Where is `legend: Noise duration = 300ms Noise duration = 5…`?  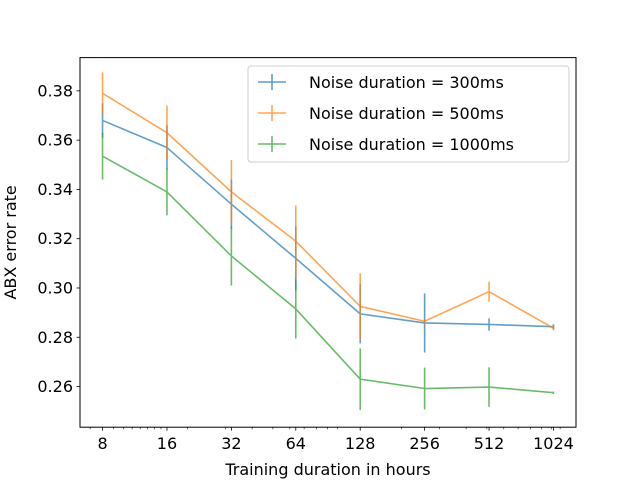
legend: Noise duration = 300ms Noise duration = 5… is located at coordinates (408, 114).